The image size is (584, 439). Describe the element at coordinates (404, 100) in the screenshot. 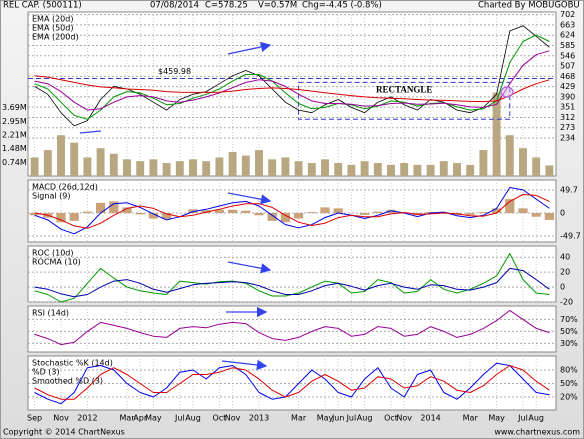

I see `pattern-box` at that location.